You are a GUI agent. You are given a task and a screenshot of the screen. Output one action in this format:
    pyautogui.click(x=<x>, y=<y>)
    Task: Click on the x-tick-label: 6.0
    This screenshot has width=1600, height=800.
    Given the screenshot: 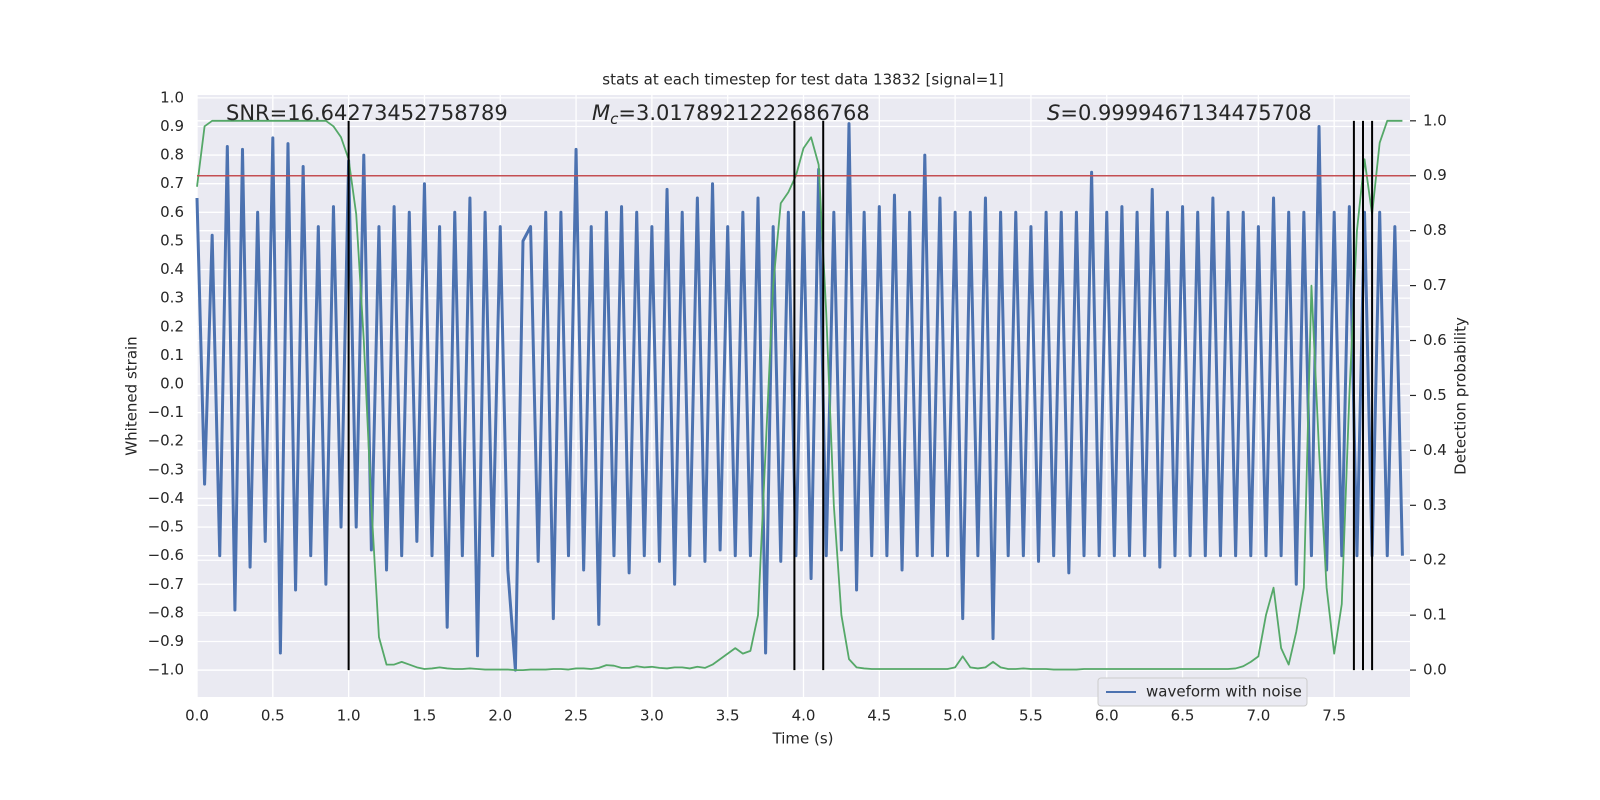 What is the action you would take?
    pyautogui.click(x=1107, y=716)
    